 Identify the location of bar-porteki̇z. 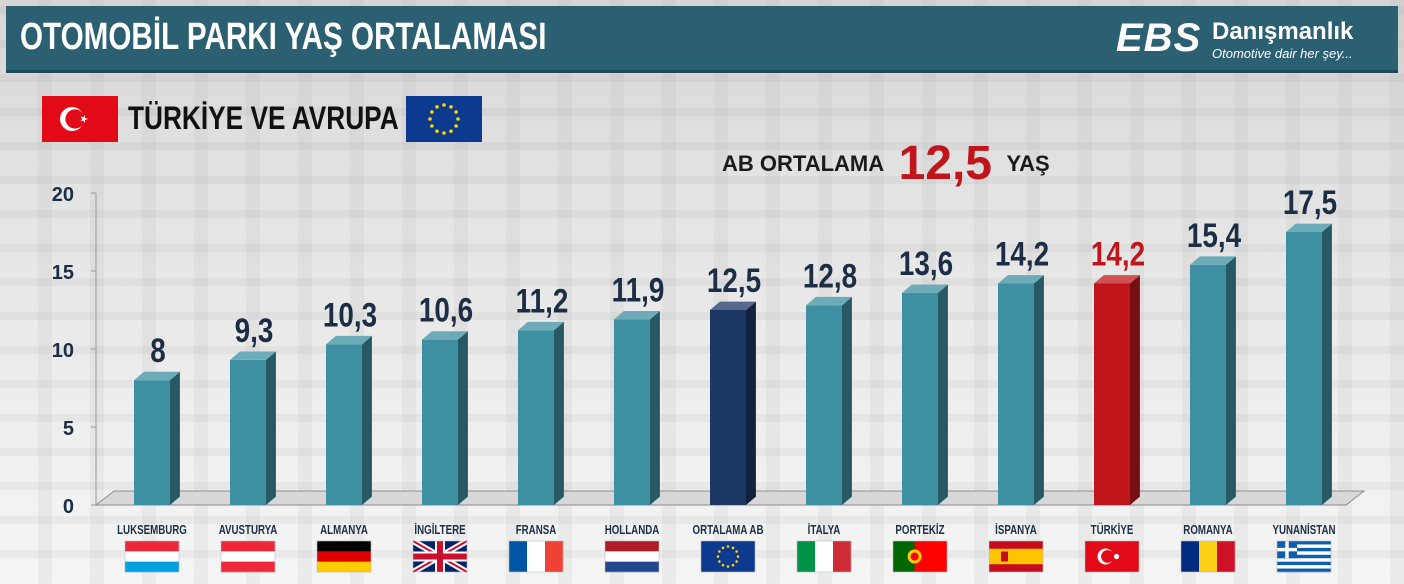
(925, 394).